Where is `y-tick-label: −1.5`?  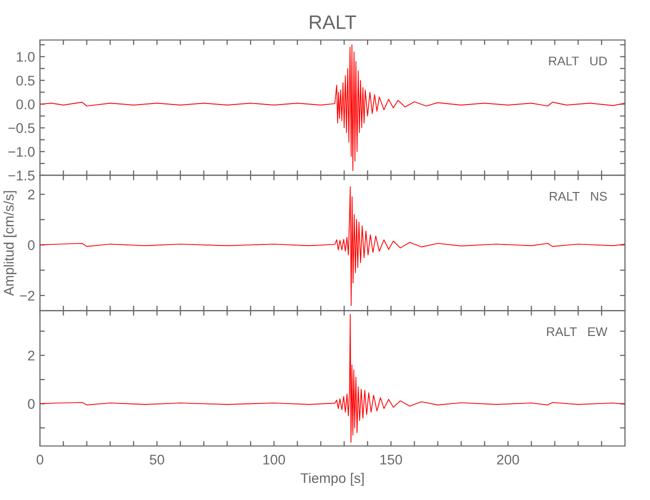
y-tick-label: −1.5 is located at coordinates (21, 175).